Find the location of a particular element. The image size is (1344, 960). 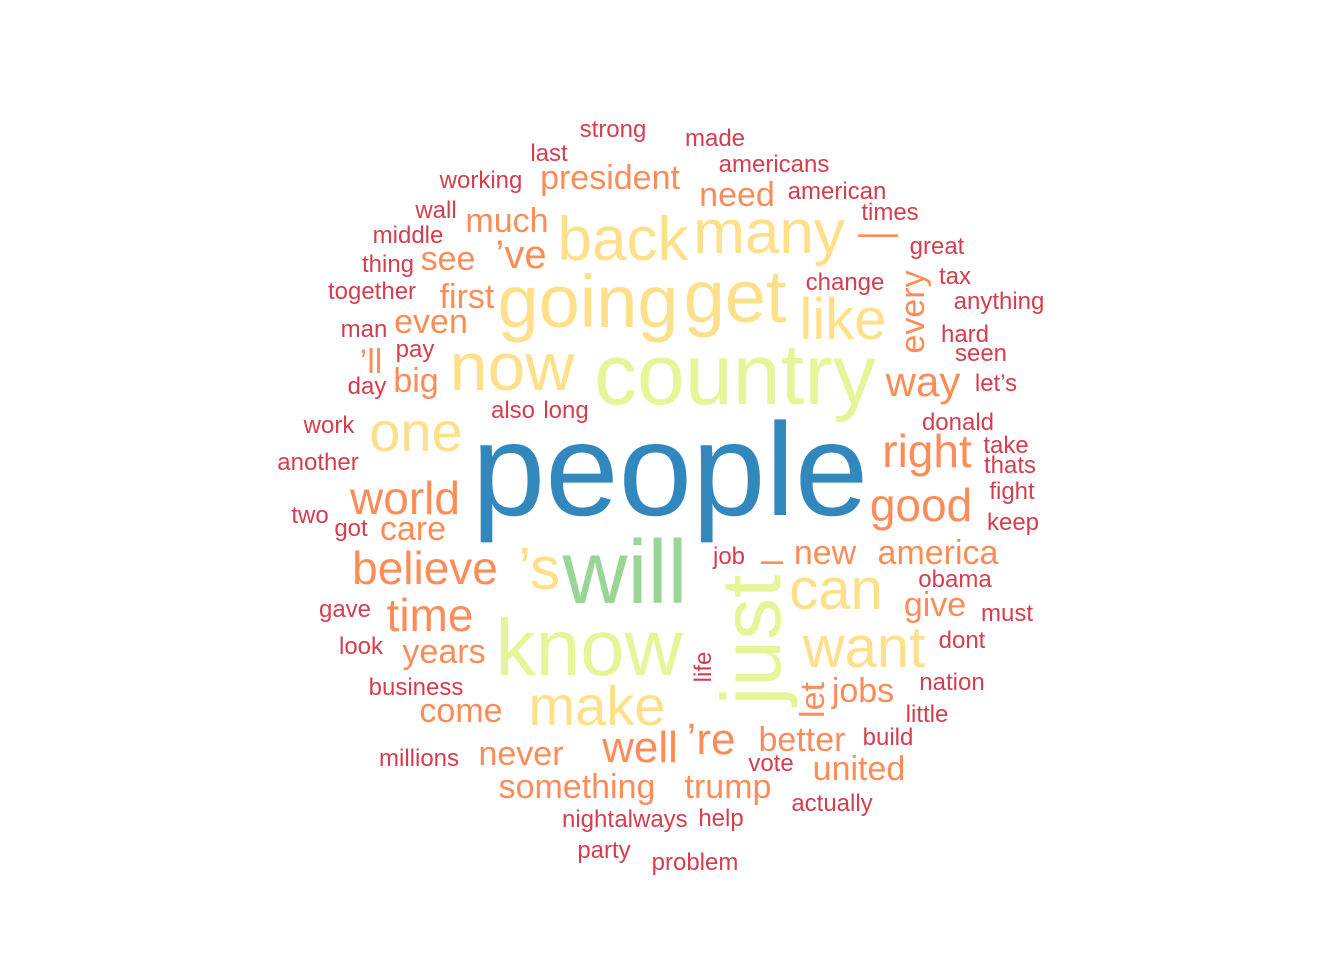

word-new: new is located at coordinates (825, 553).